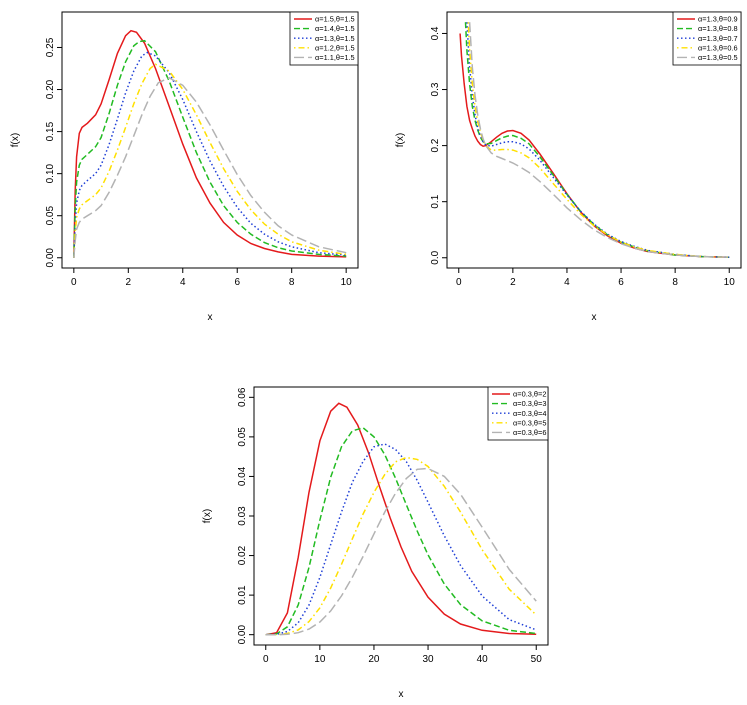  What do you see at coordinates (335, 28) in the screenshot?
I see `legend-label: α=1.4,θ=1.5` at bounding box center [335, 28].